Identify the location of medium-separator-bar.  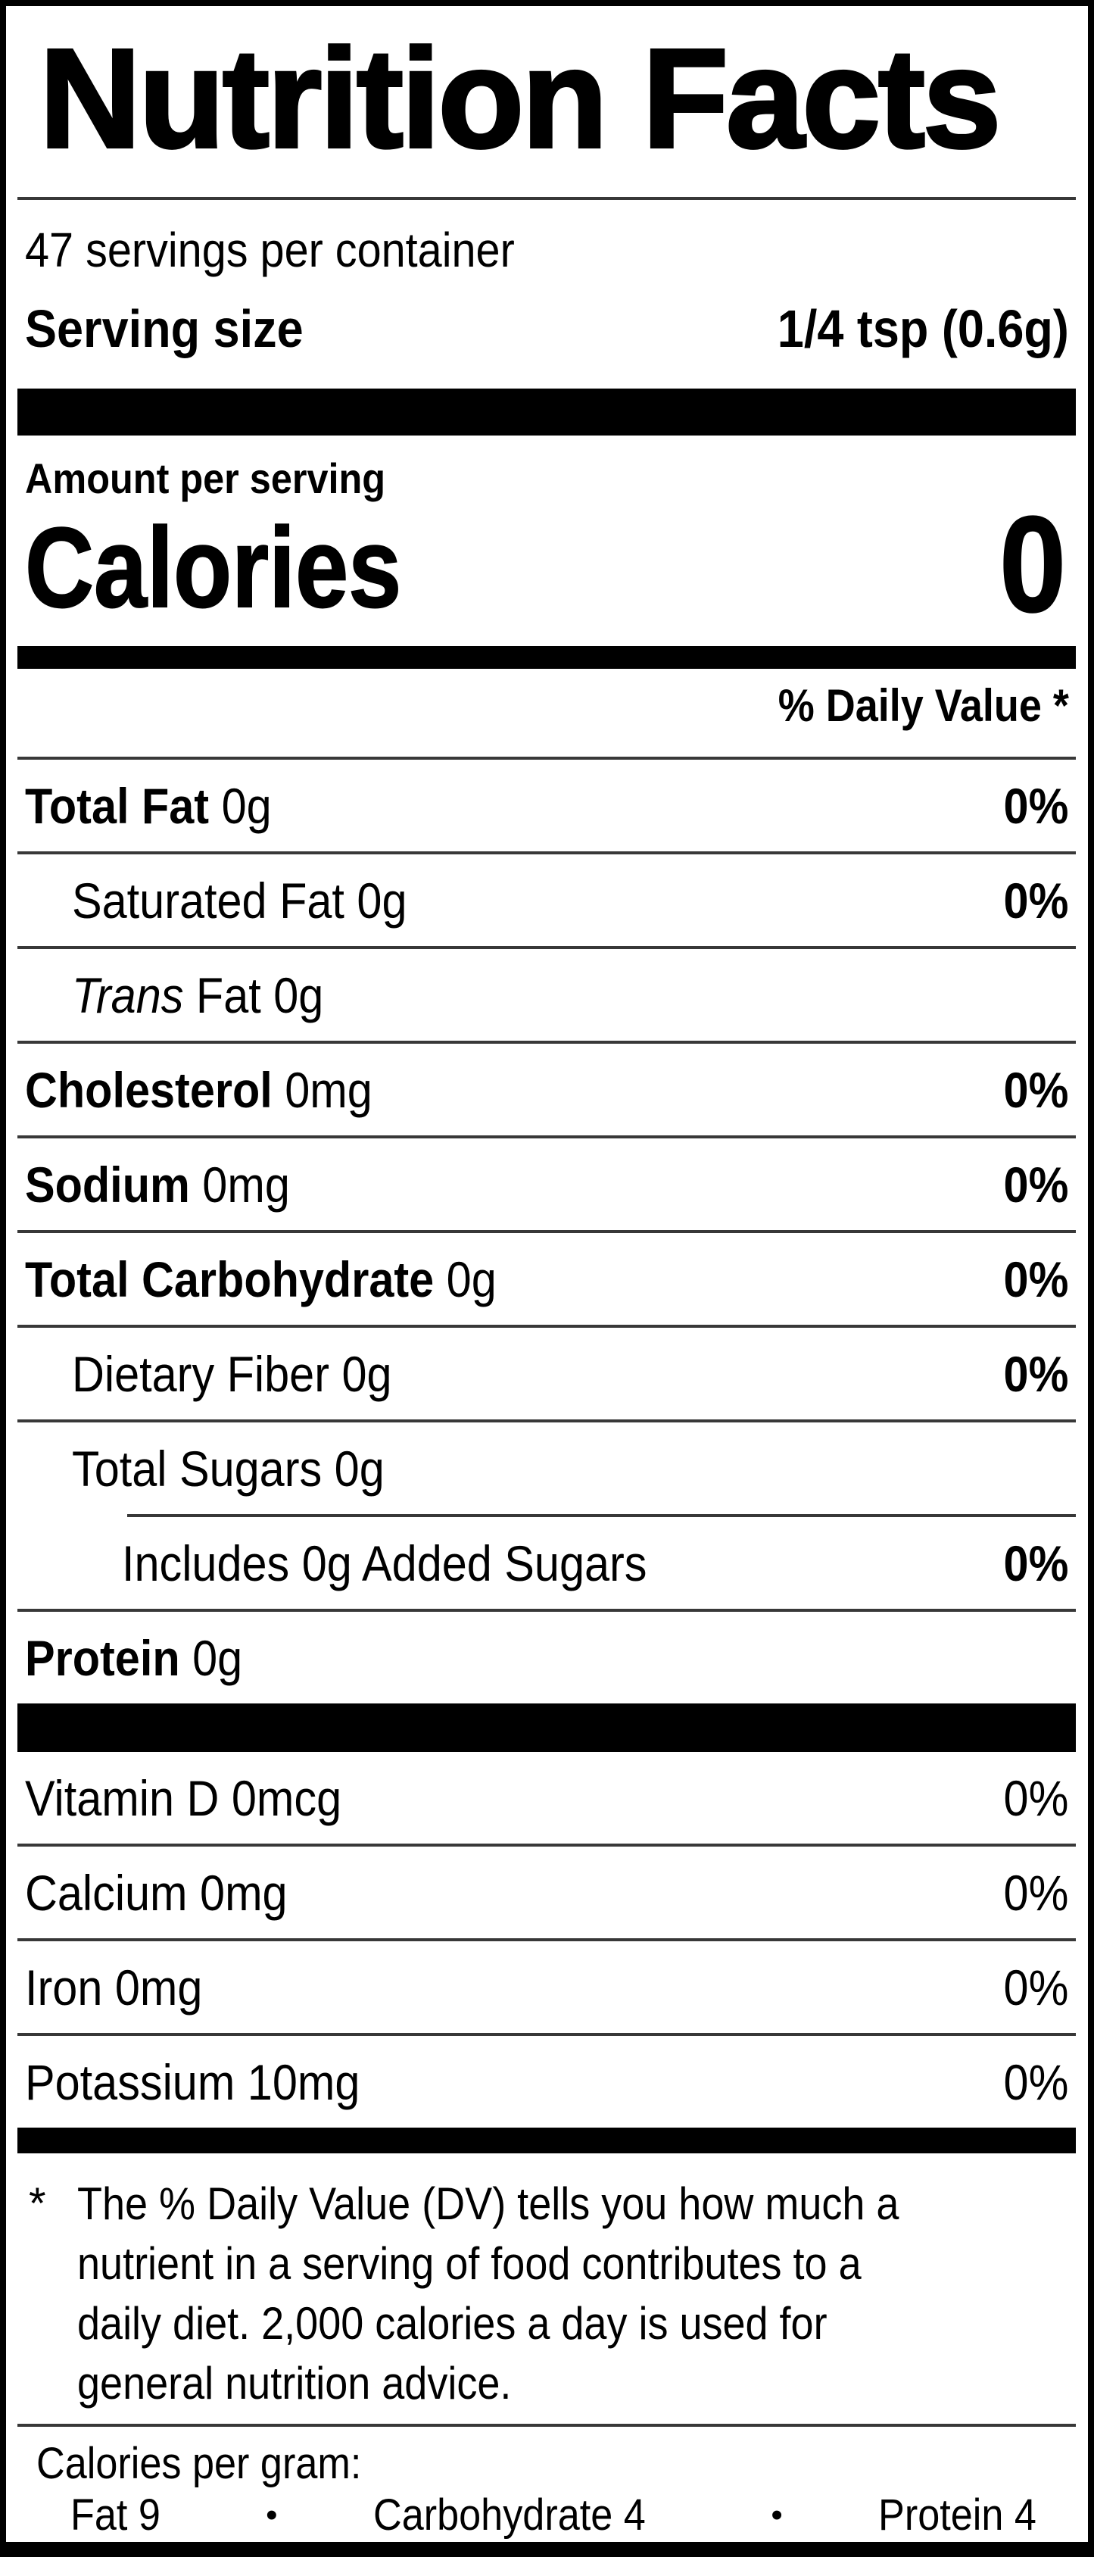
(546, 658).